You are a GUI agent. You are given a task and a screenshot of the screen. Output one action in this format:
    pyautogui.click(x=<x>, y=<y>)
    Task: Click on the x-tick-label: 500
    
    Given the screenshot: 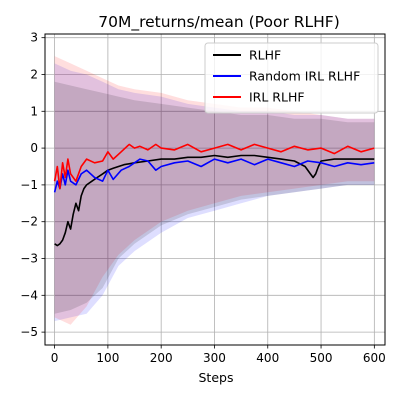 What is the action you would take?
    pyautogui.click(x=321, y=358)
    